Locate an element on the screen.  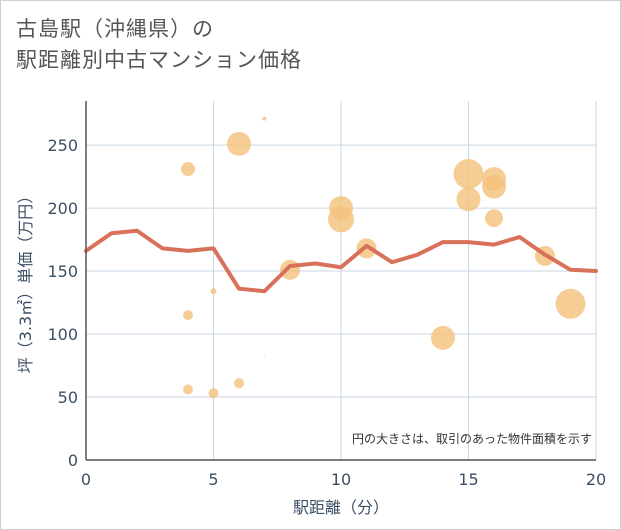
average-line-group is located at coordinates (341, 261).